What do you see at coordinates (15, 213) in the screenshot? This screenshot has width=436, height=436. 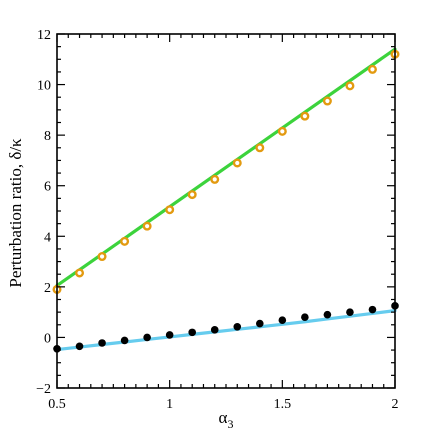 I see `y-axis-label: Perturbation ratio, δ/κ` at bounding box center [15, 213].